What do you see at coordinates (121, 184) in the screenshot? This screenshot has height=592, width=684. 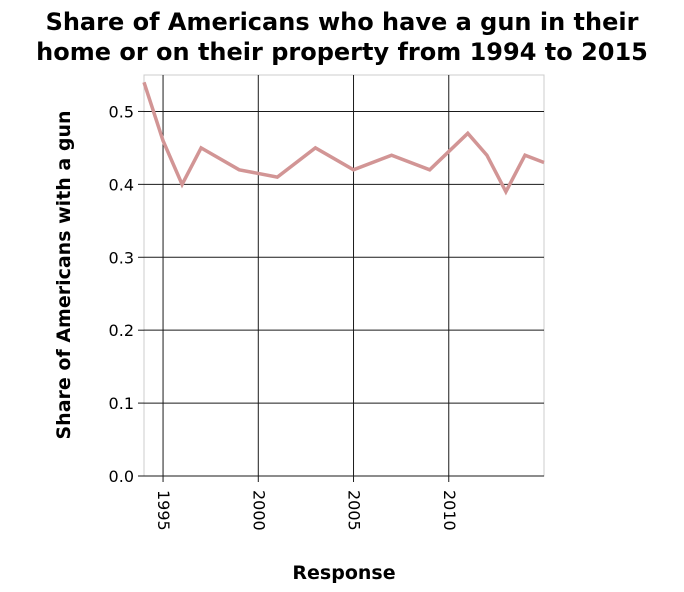 I see `y-tick-label: 0.4` at bounding box center [121, 184].